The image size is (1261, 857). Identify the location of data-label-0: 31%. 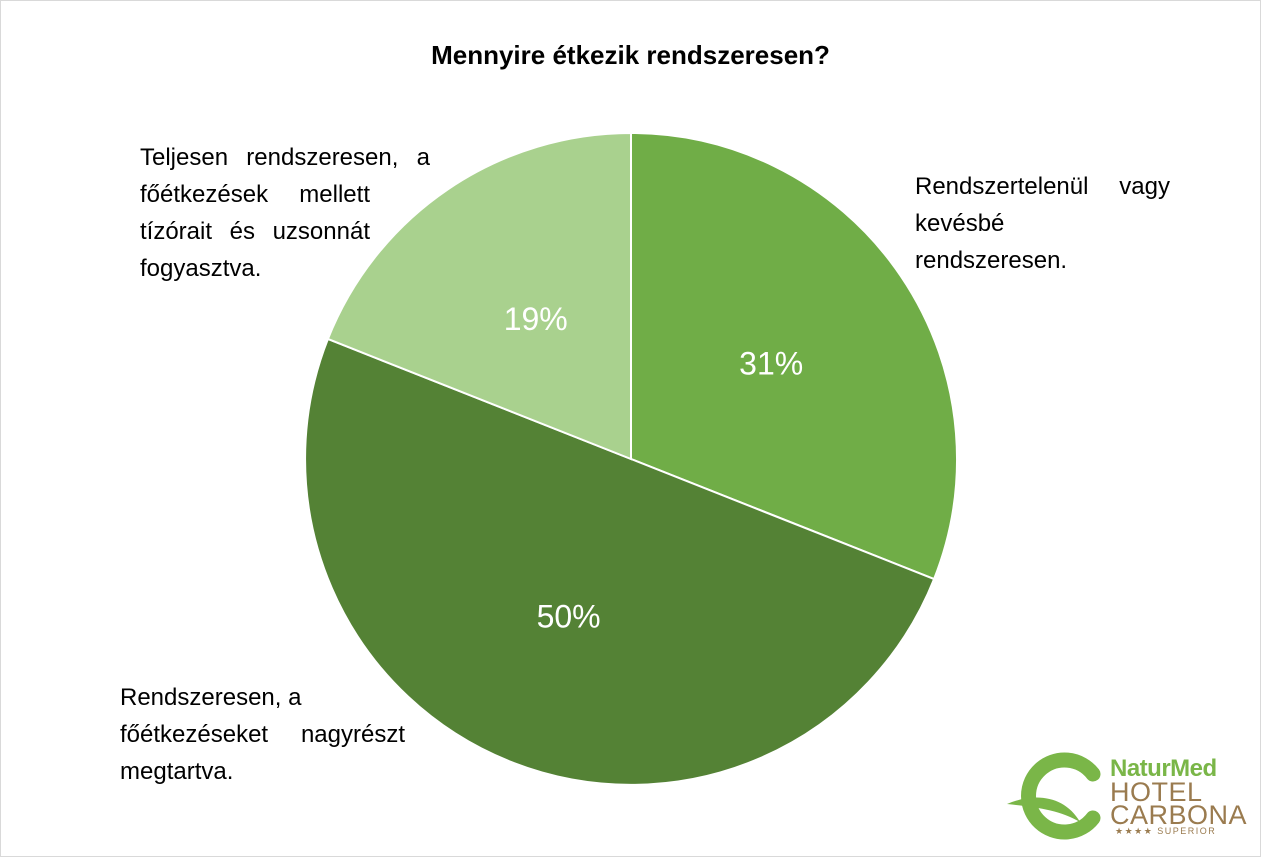
(771, 364).